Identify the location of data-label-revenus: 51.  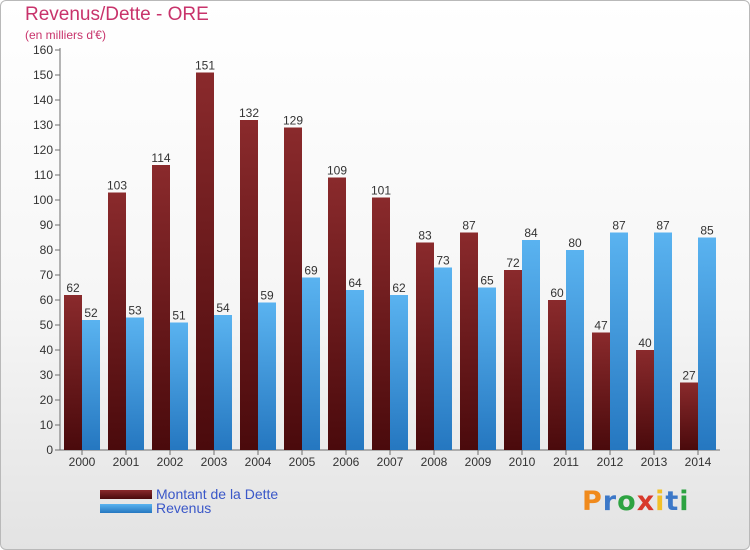
(179, 316).